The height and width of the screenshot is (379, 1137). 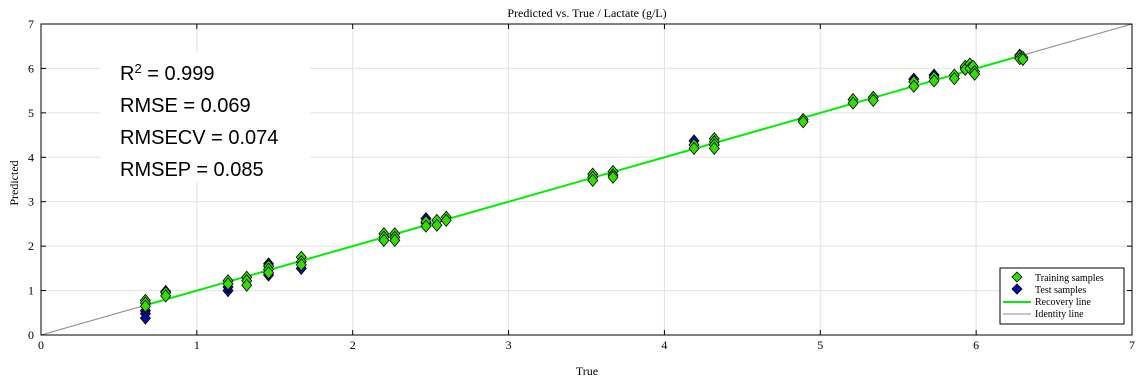 What do you see at coordinates (1132, 345) in the screenshot?
I see `x-tick-label: 7` at bounding box center [1132, 345].